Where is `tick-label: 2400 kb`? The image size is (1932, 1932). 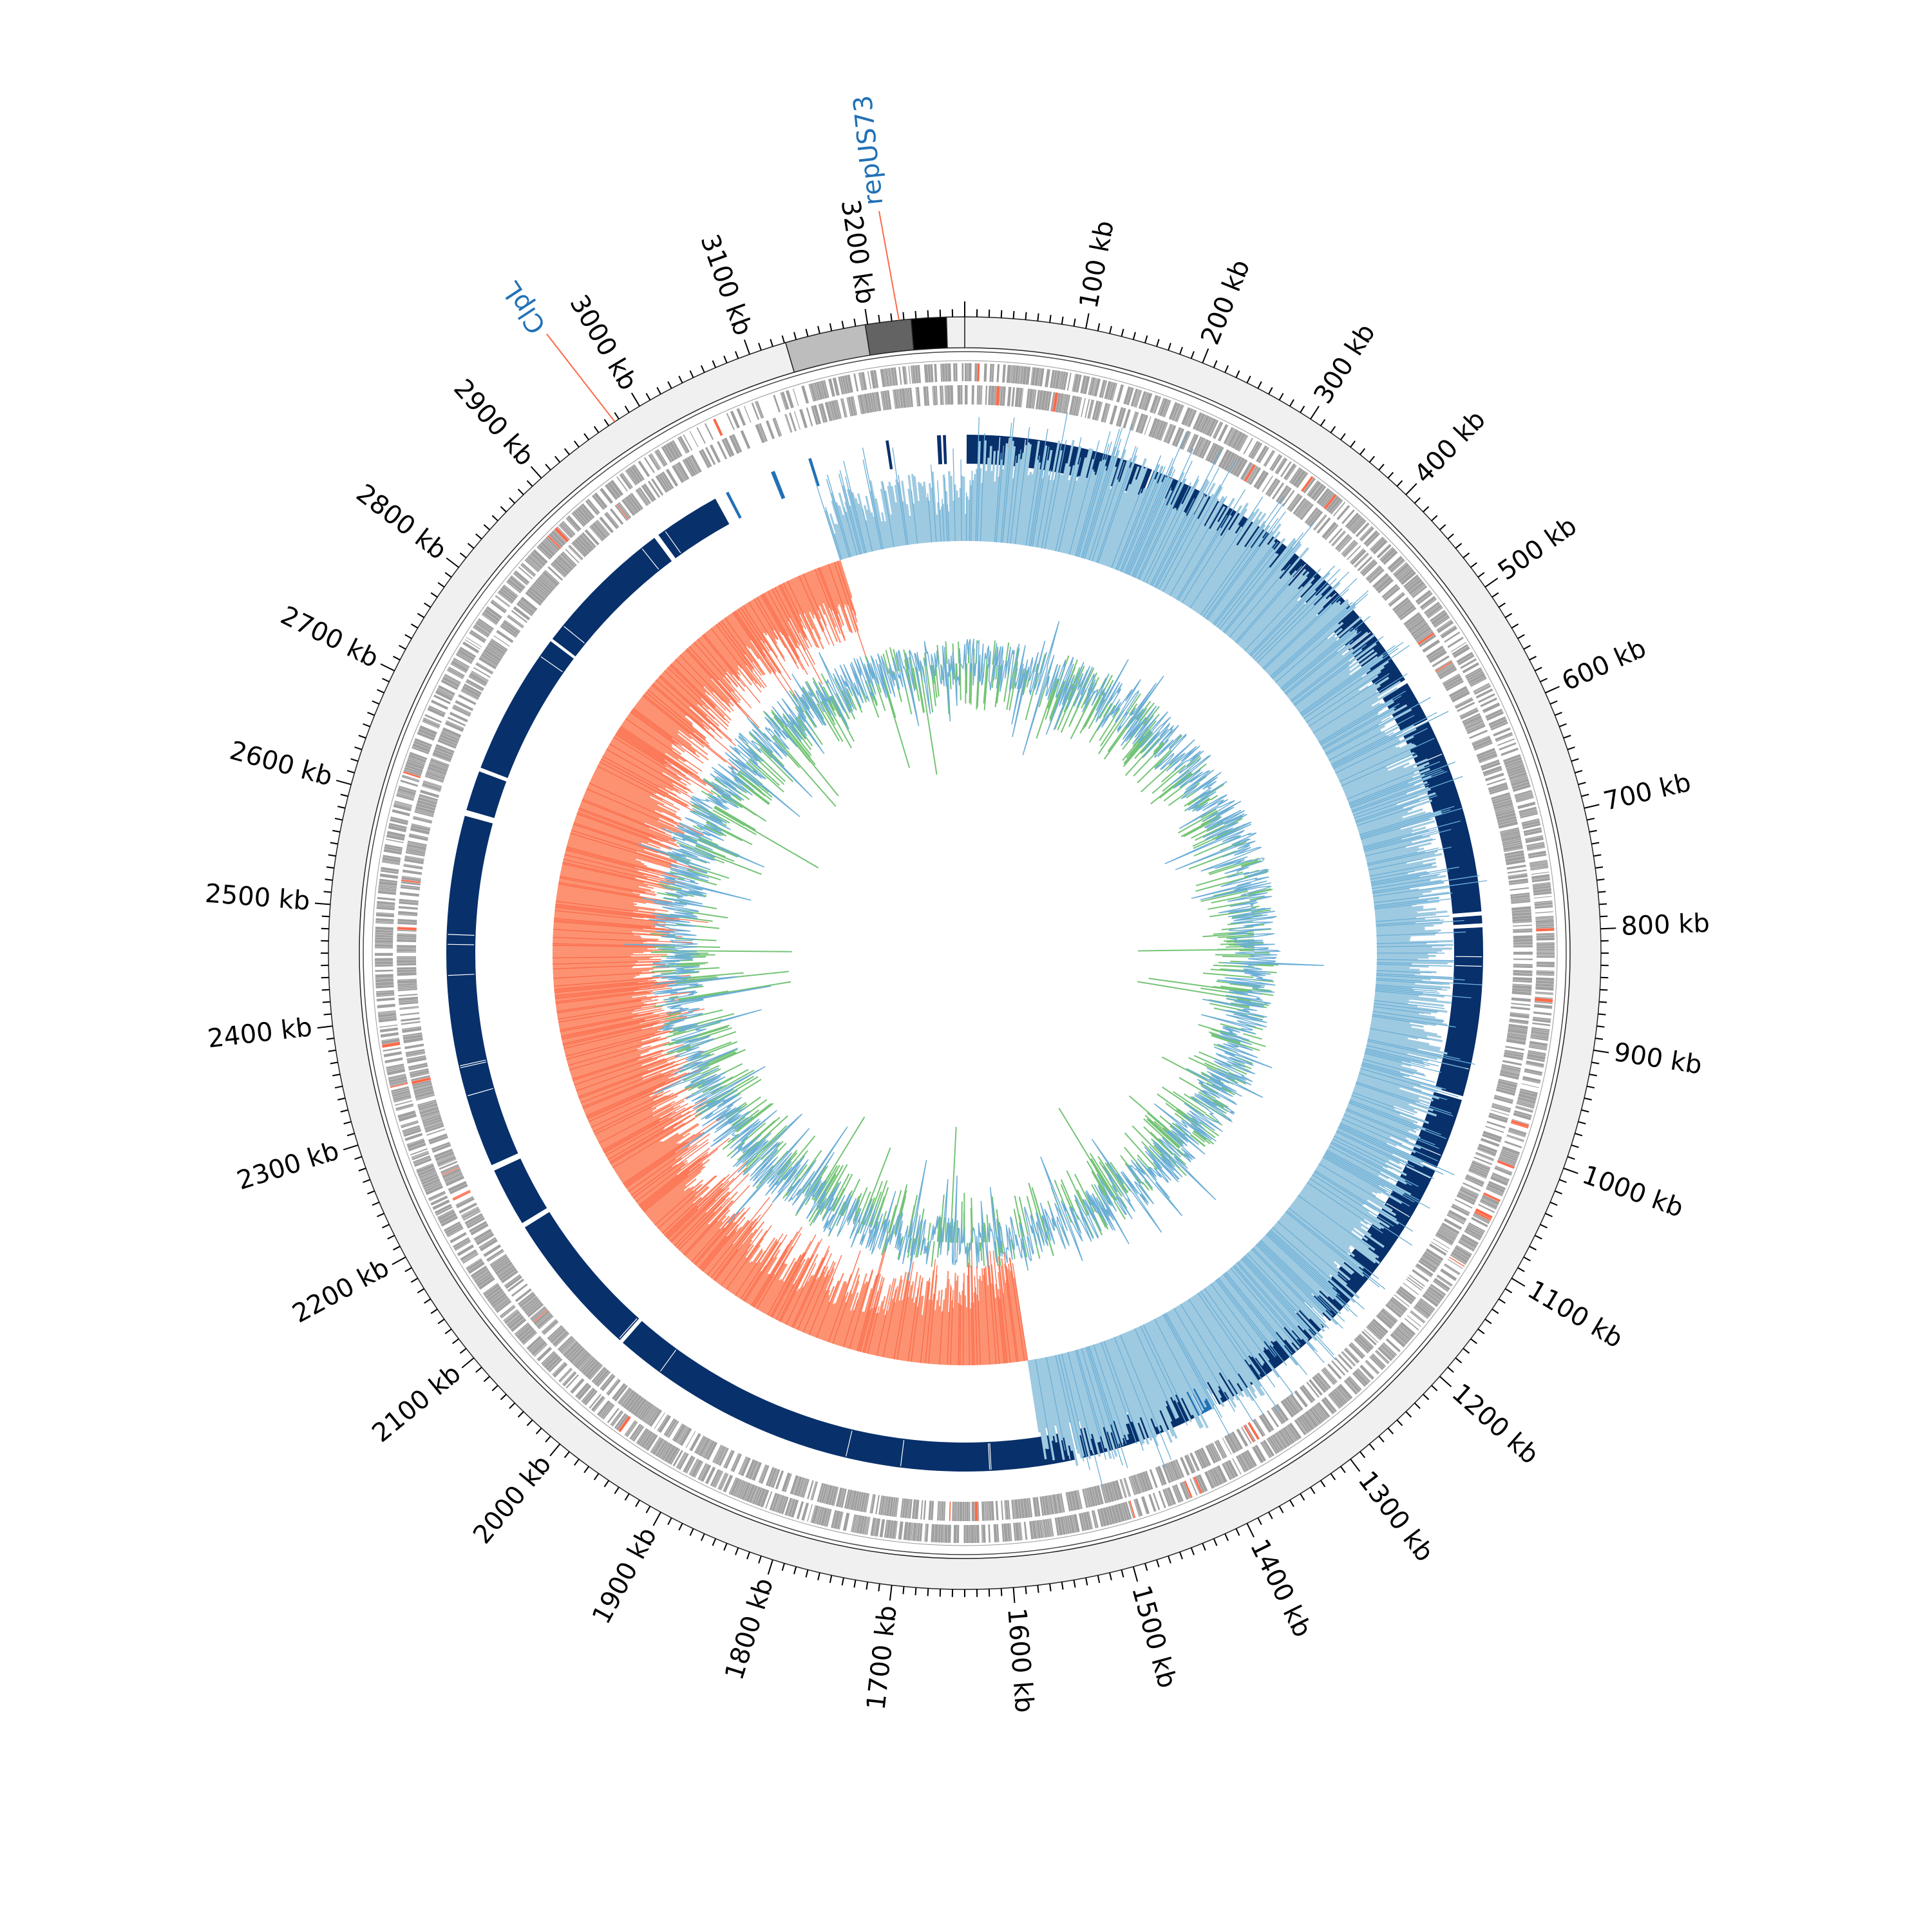 tick-label: 2400 kb is located at coordinates (260, 1033).